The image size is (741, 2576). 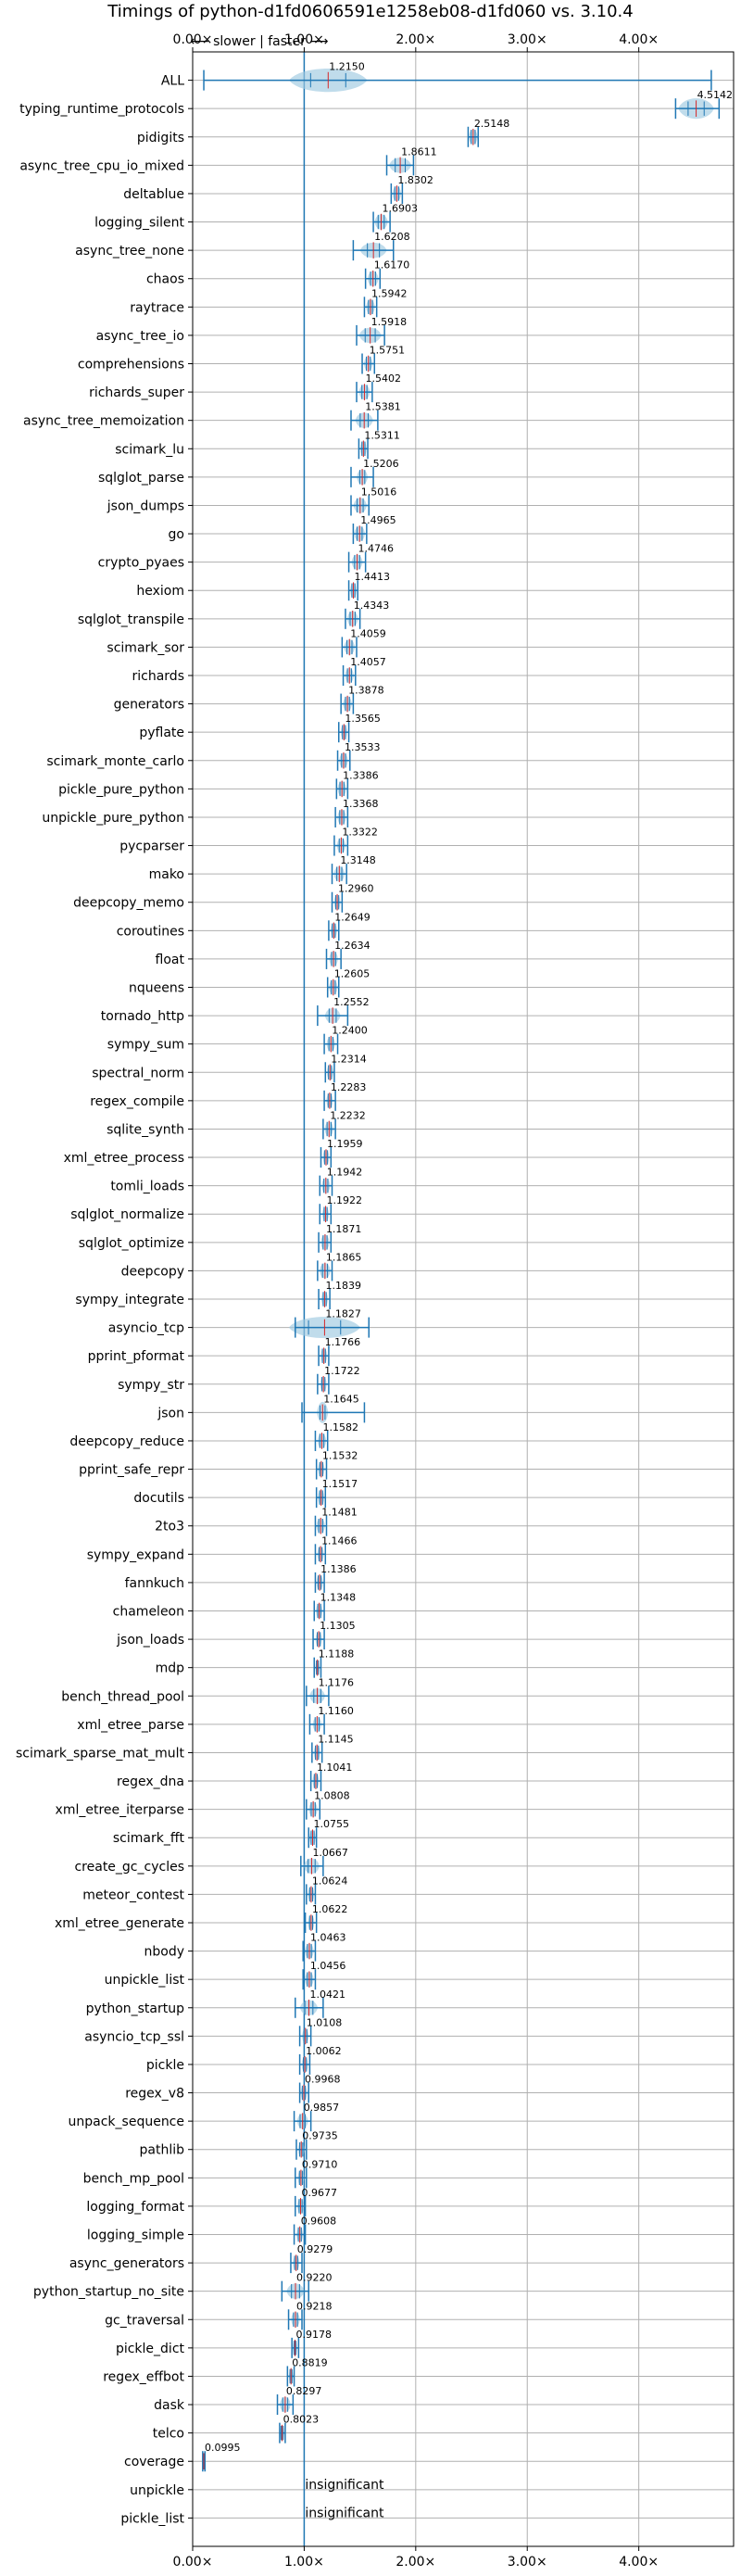 What do you see at coordinates (135, 1554) in the screenshot?
I see `benchmark-label: sympy_expand` at bounding box center [135, 1554].